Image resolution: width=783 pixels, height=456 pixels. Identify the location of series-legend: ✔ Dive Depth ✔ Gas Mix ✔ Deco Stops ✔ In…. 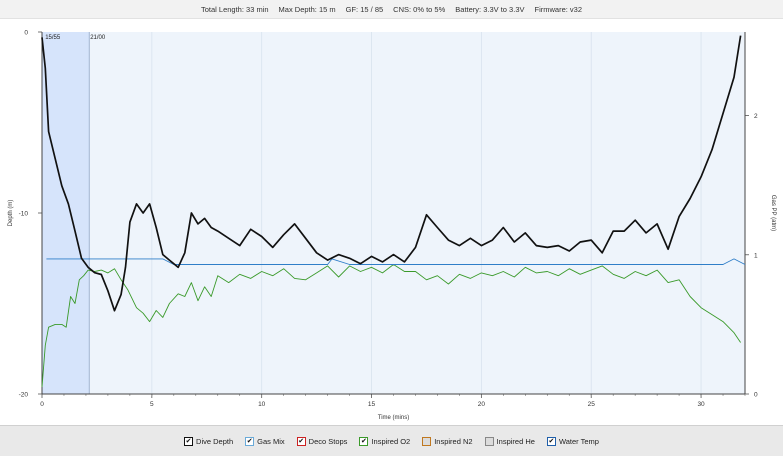
(391, 440).